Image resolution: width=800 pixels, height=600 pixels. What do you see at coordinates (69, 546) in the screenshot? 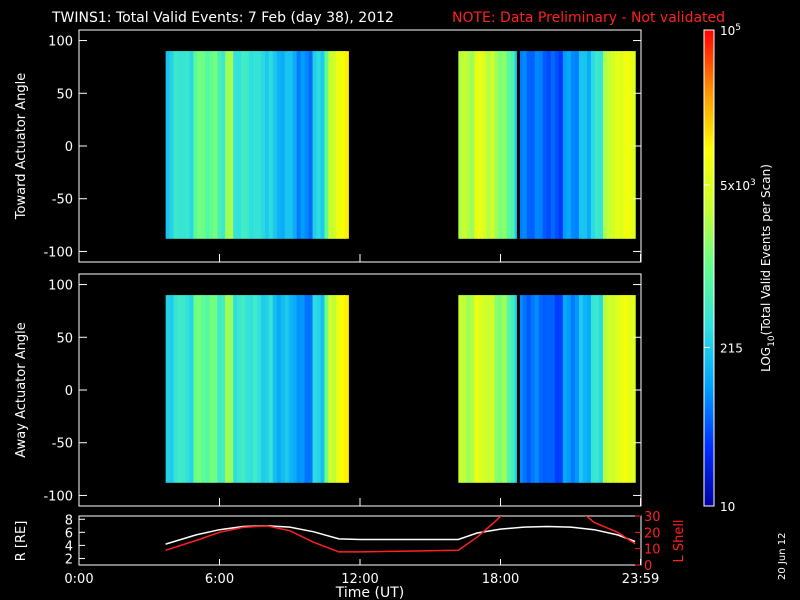
I see `orbit-y-tick-label: 4` at bounding box center [69, 546].